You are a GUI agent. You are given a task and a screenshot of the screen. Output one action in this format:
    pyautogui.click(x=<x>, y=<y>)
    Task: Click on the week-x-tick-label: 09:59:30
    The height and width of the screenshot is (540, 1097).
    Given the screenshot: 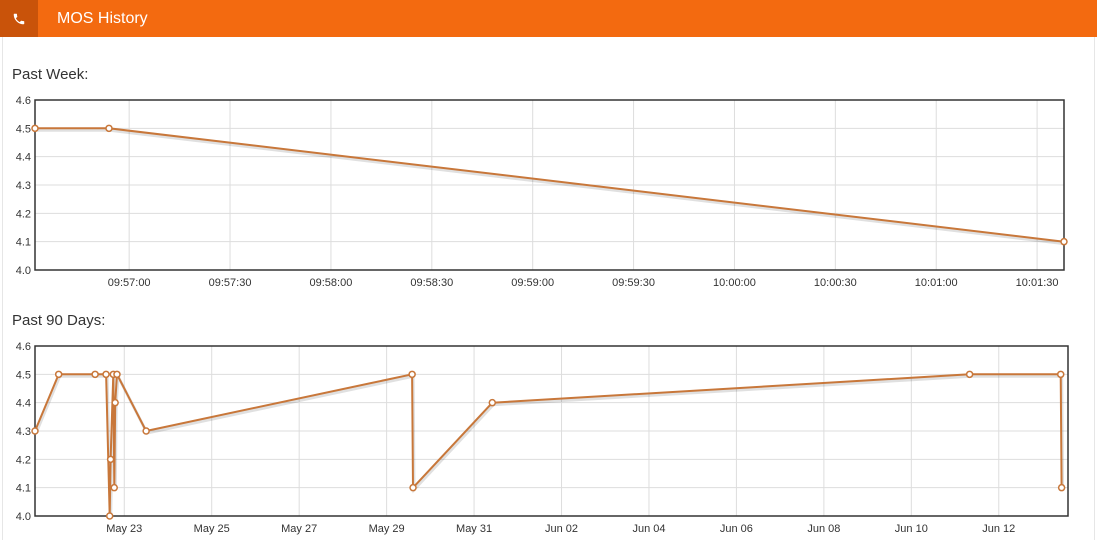 What is the action you would take?
    pyautogui.click(x=633, y=283)
    